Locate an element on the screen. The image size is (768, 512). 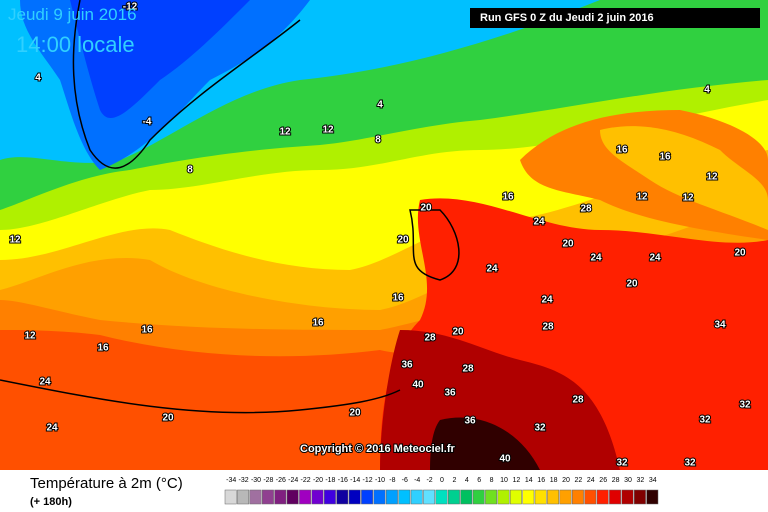
coastline is located at coordinates (186, 84).